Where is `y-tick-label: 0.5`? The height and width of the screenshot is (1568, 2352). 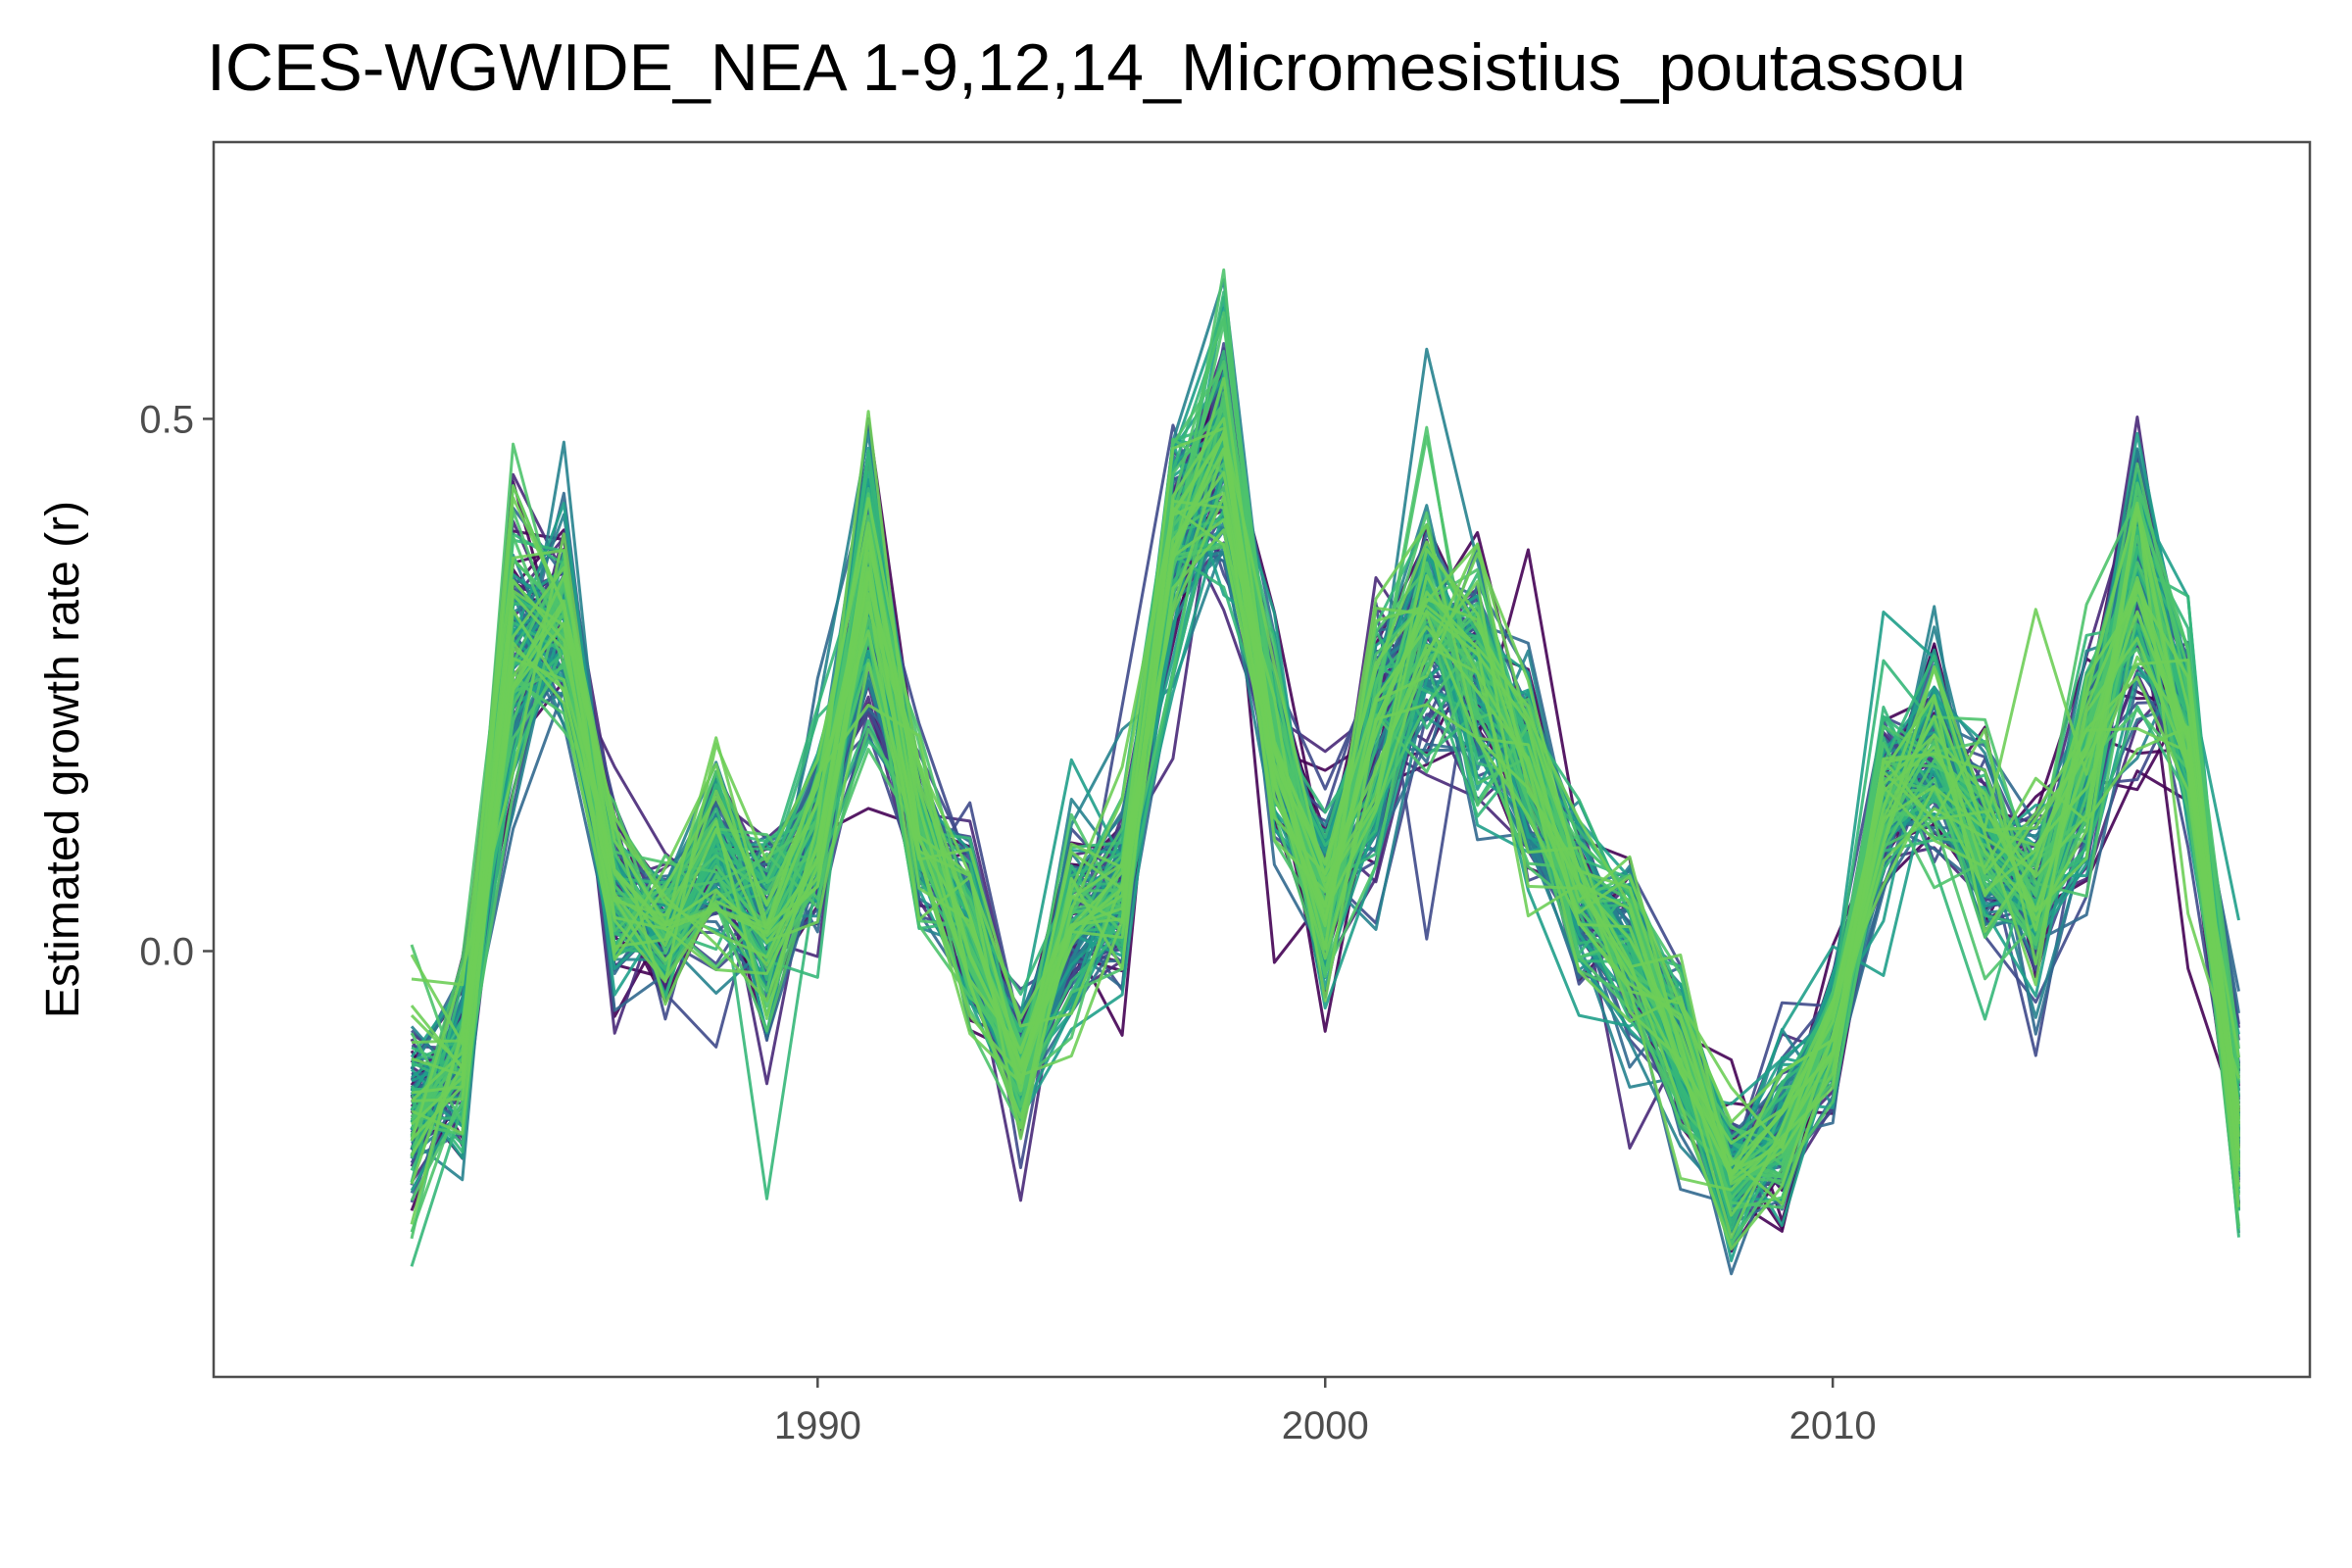
y-tick-label: 0.5 is located at coordinates (166, 419).